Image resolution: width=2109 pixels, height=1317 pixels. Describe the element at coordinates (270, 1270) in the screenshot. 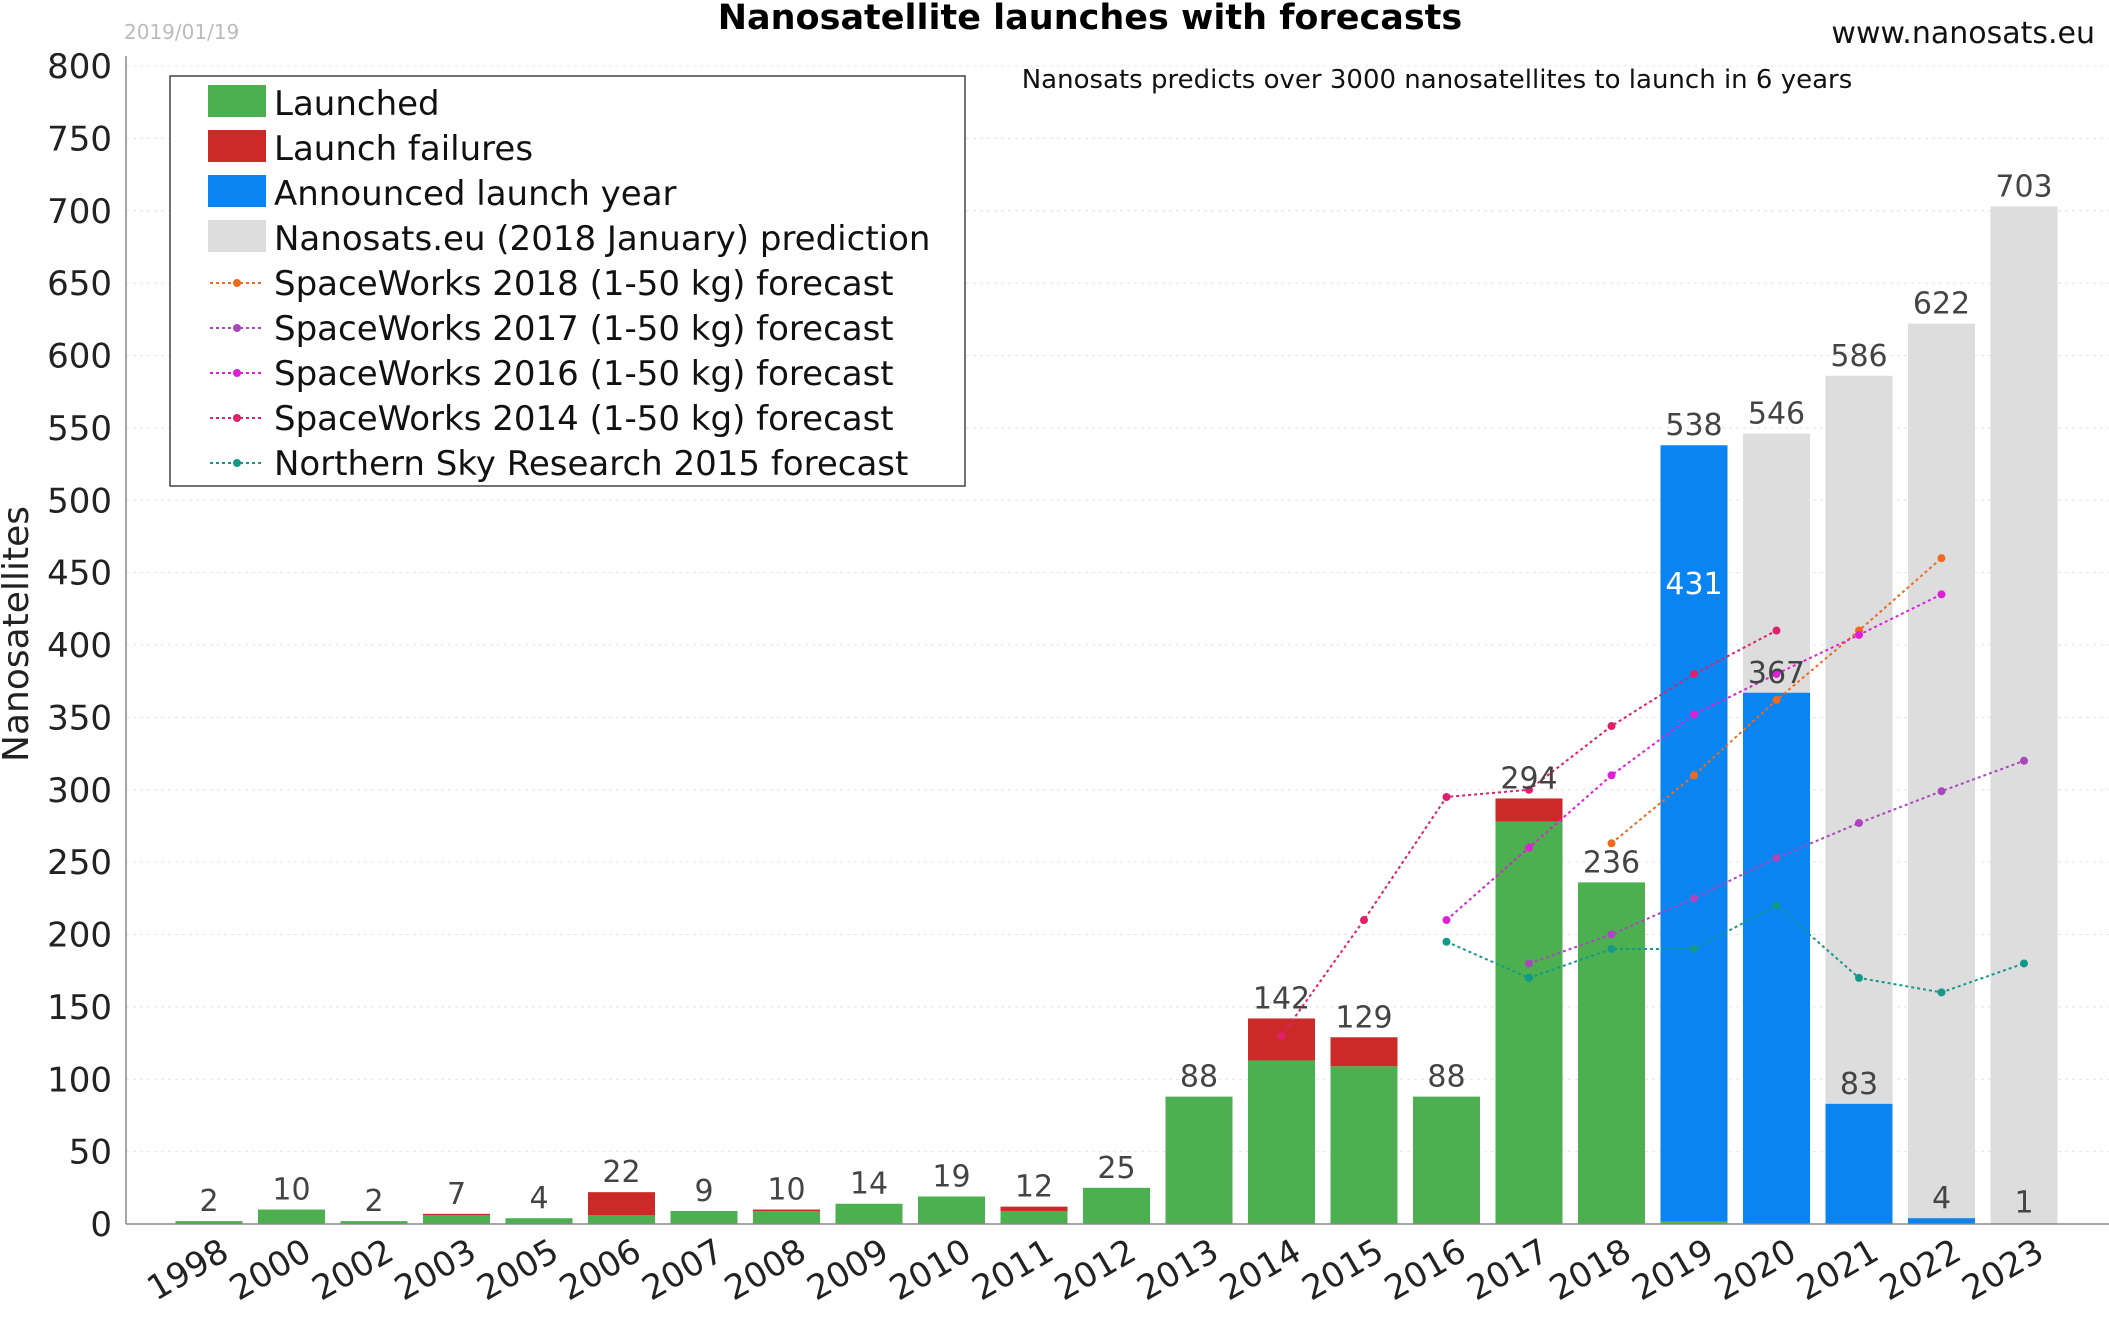

I see `x-tick-label: 2000` at that location.